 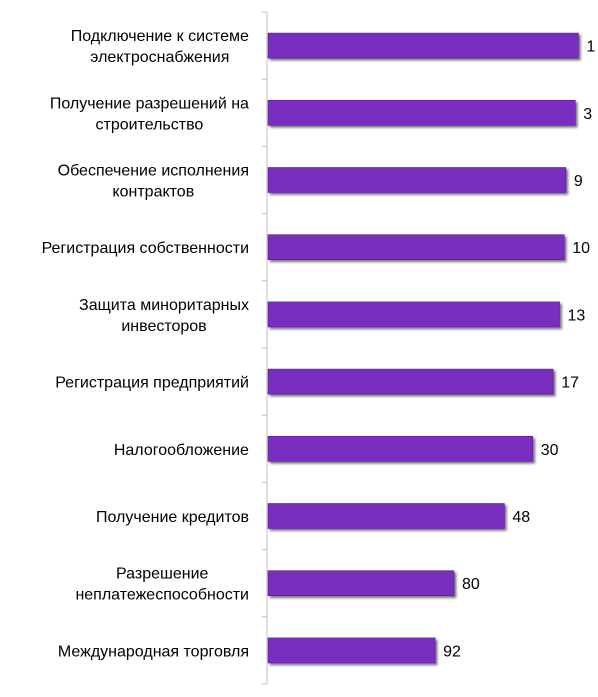 What do you see at coordinates (570, 383) in the screenshot?
I see `data-label: 17` at bounding box center [570, 383].